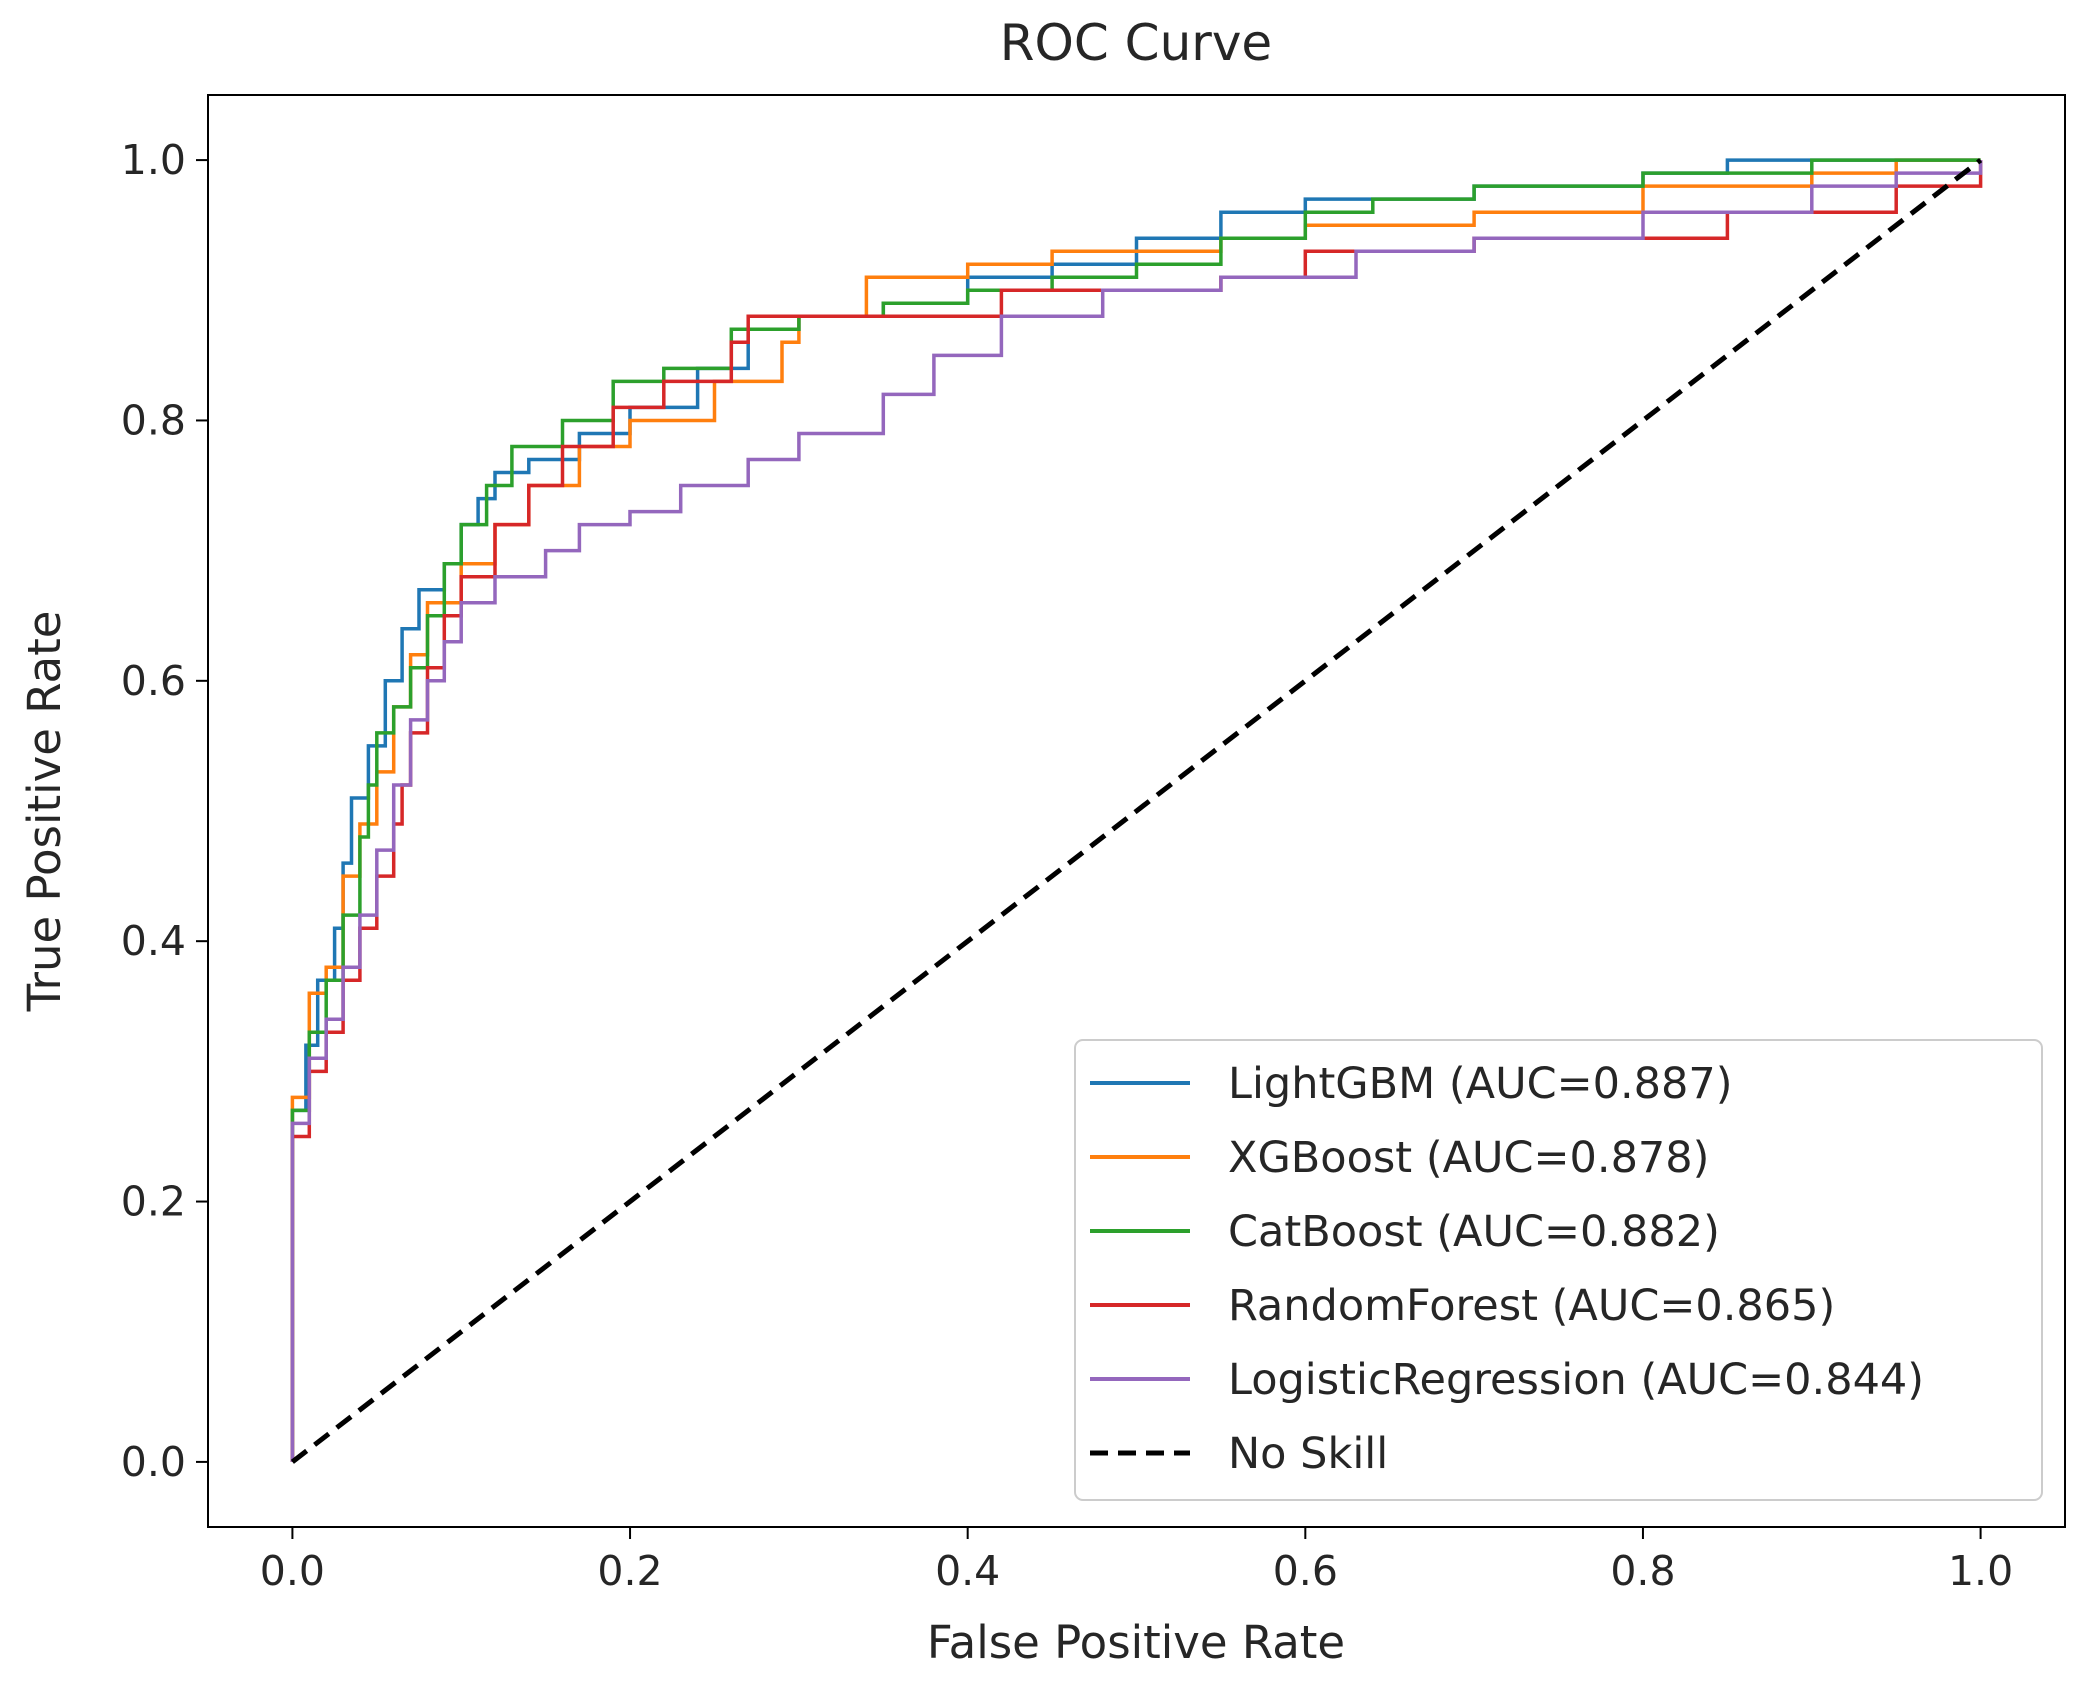  Describe the element at coordinates (1531, 1306) in the screenshot. I see `legend-label-randomforest: RandomForest (AUC=0.865)` at that location.